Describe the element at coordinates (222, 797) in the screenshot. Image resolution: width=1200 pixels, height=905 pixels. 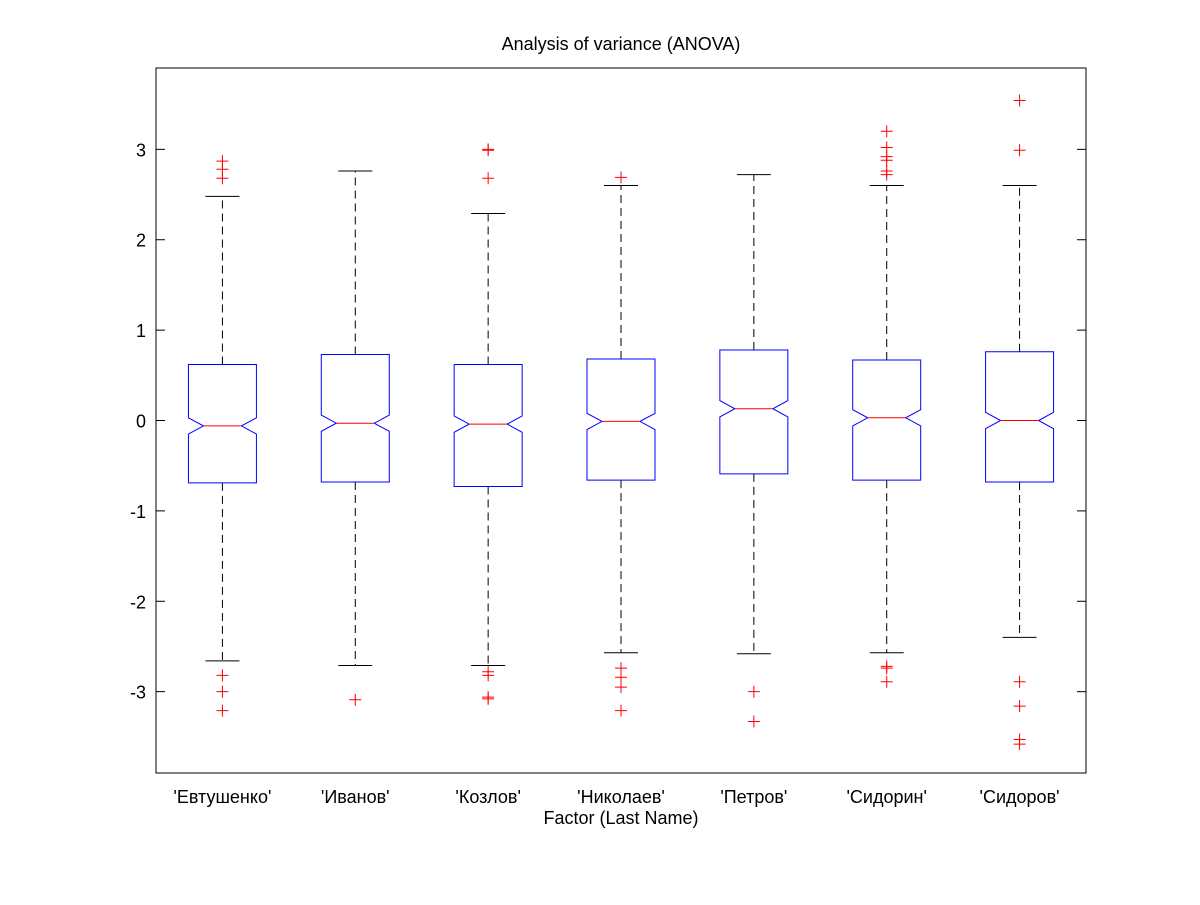
I see `x-tick-label: 'Евтушенко'` at that location.